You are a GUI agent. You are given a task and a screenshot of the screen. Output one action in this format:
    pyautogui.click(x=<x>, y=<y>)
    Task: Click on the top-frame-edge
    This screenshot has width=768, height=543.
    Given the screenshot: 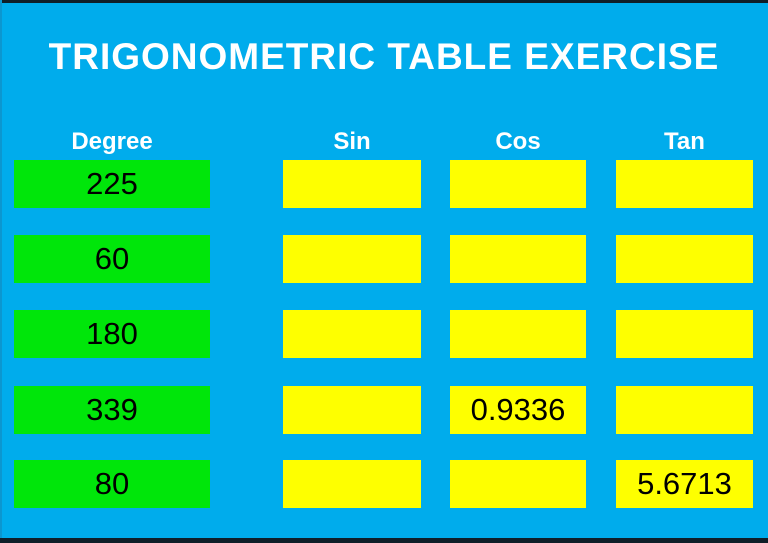 What is the action you would take?
    pyautogui.click(x=384, y=1)
    